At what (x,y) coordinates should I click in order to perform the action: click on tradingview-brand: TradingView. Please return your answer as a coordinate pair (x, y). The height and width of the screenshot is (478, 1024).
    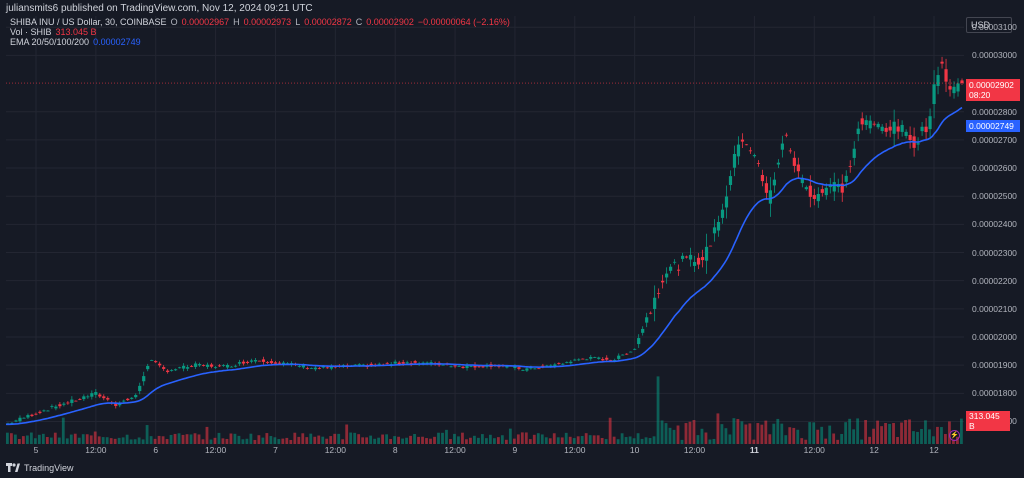
    Looking at the image, I should click on (49, 468).